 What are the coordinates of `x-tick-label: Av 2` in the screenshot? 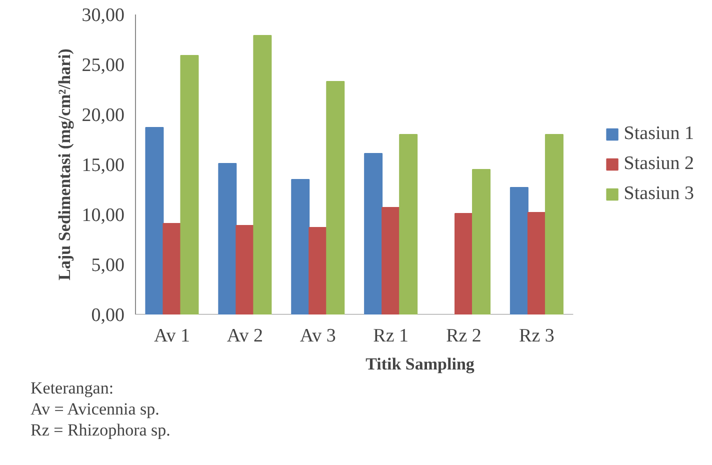 It's located at (244, 336).